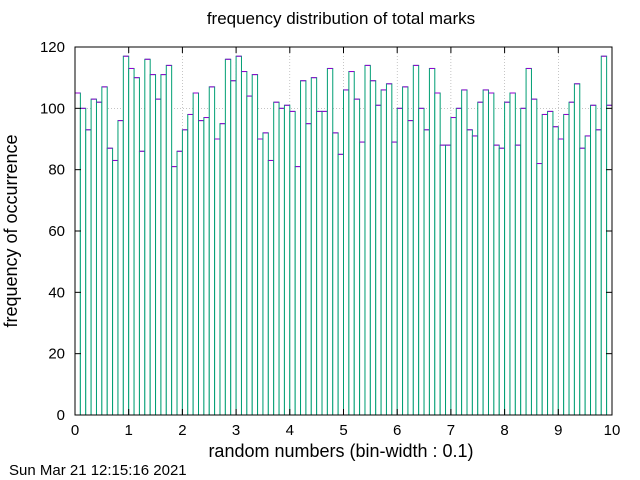  What do you see at coordinates (612, 430) in the screenshot?
I see `x-tick-label: 10` at bounding box center [612, 430].